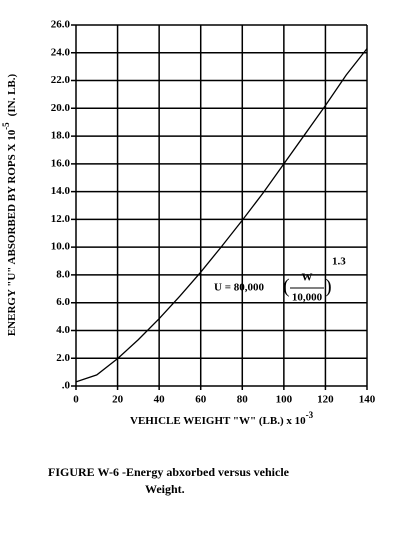  I want to click on y-label-exponent: -5, so click(6, 126).